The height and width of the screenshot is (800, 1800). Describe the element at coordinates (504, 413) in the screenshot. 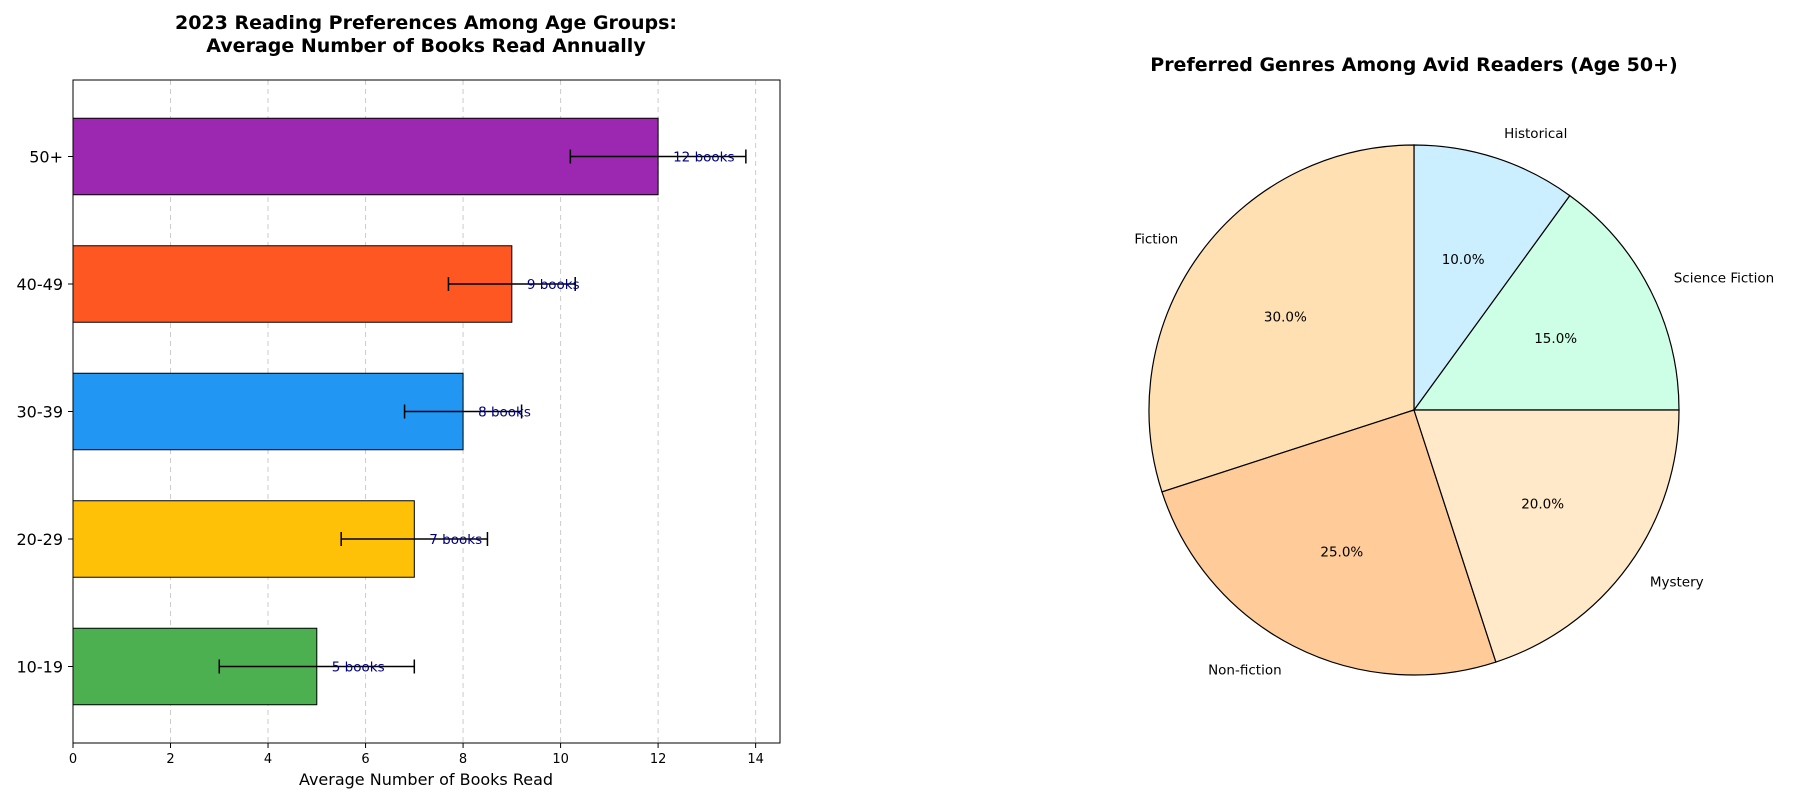

I see `bar-data-label: 8 books` at that location.